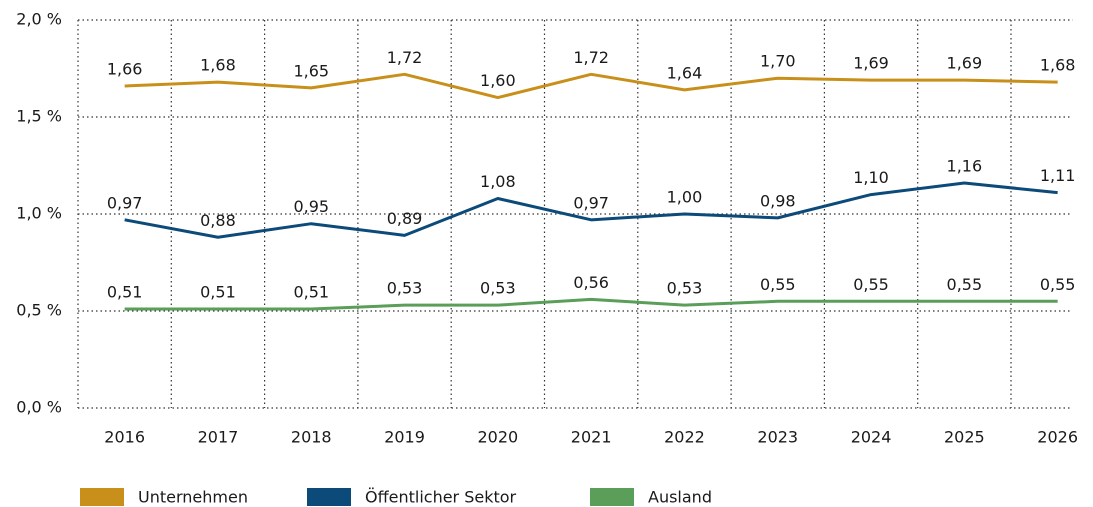 The image size is (1093, 507). Describe the element at coordinates (680, 497) in the screenshot. I see `legend-label: Ausland` at that location.